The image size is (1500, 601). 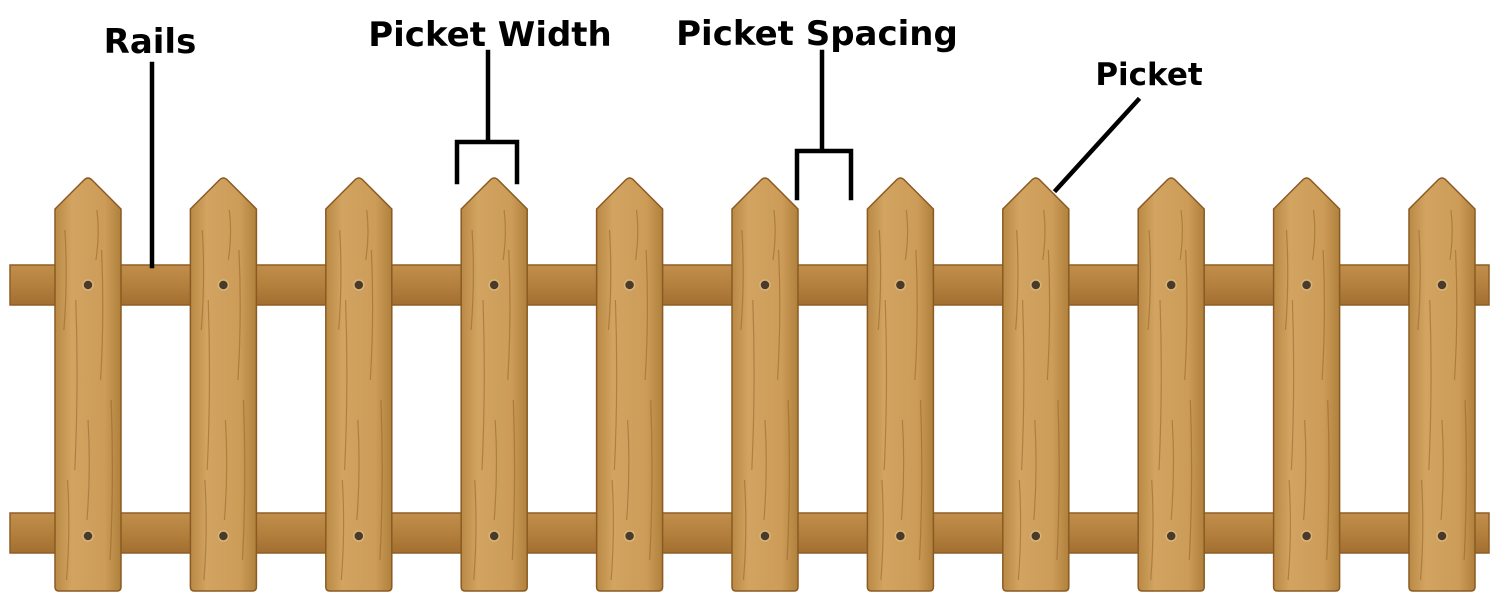 What do you see at coordinates (824, 125) in the screenshot?
I see `picket-spacing-bracket` at bounding box center [824, 125].